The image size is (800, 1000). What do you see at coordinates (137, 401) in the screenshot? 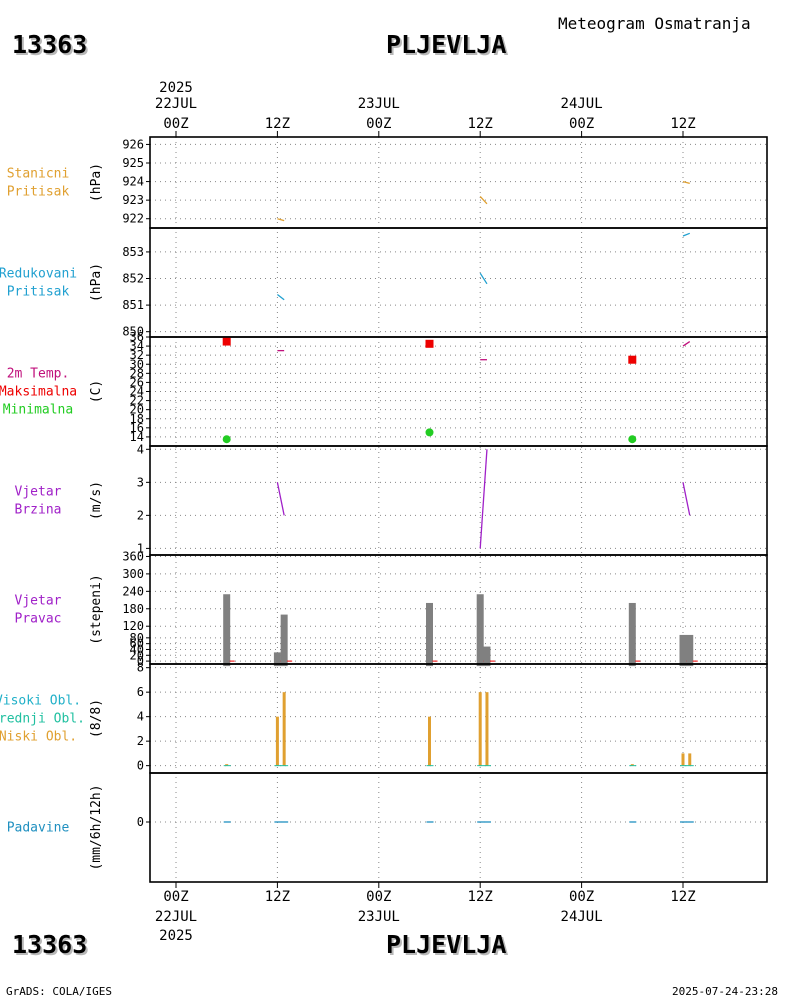
I see `y-tick-label: 22` at bounding box center [137, 401].